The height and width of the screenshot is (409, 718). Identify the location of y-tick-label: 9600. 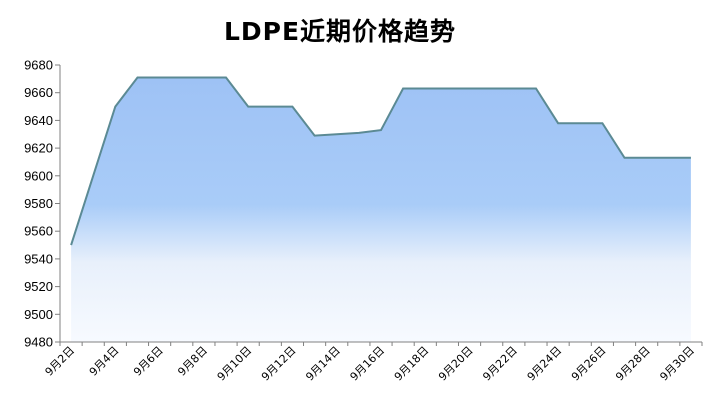
(38, 175).